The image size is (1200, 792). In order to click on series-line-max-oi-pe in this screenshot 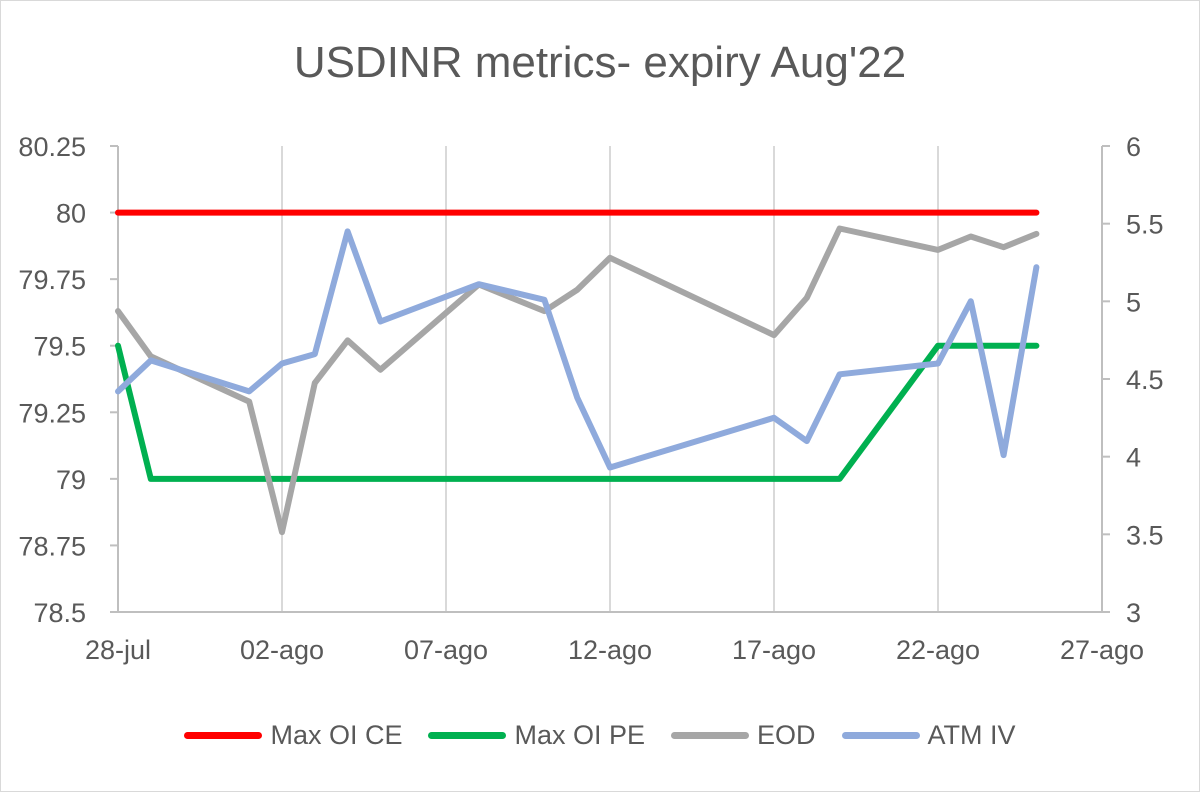, I will do `click(577, 412)`.